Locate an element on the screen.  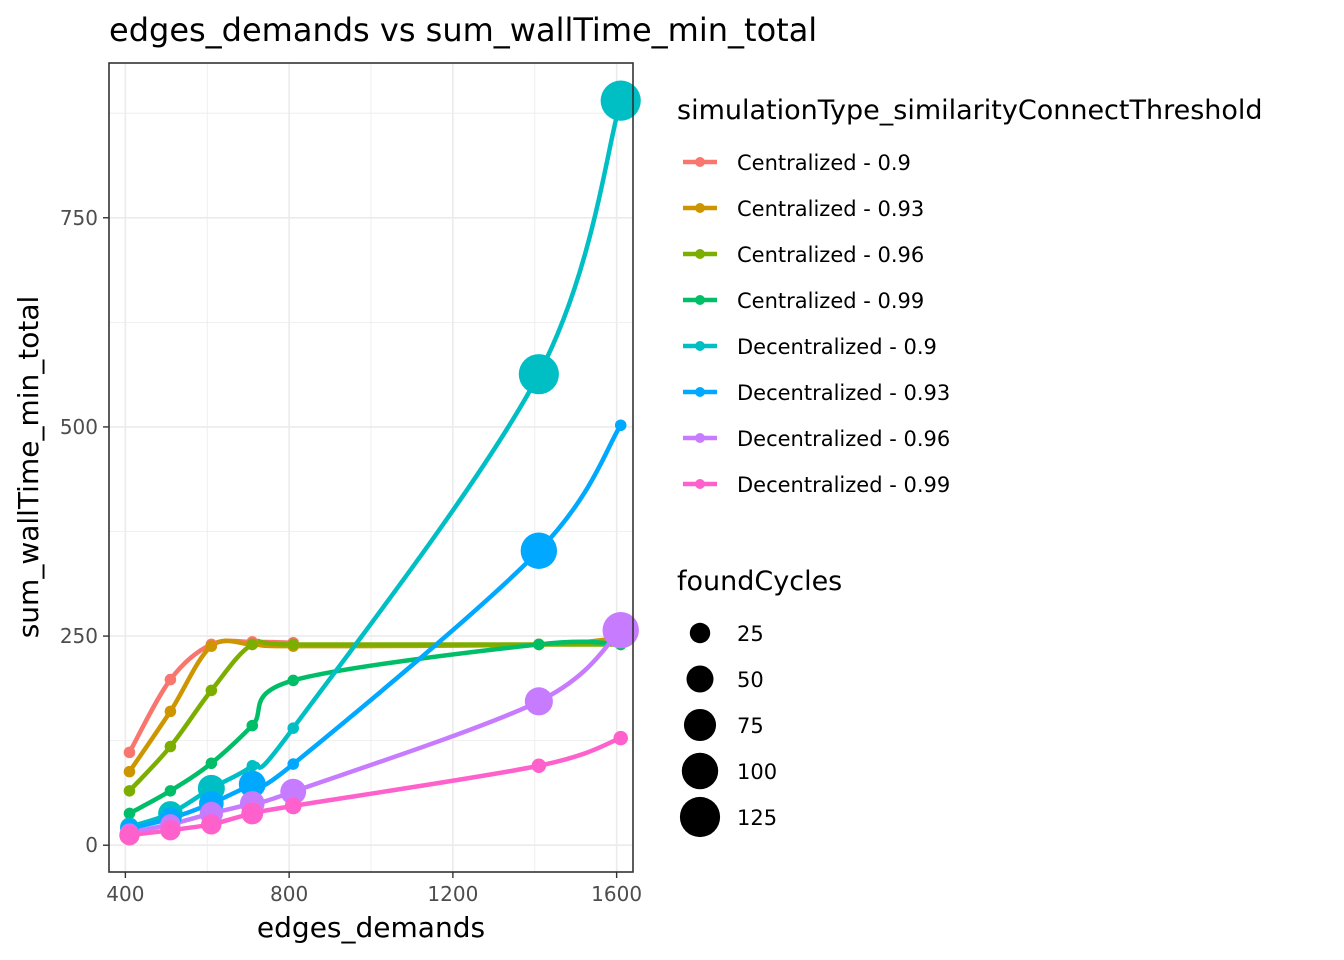
legend-entry-3: Centralized - 0.99 is located at coordinates (803, 301).